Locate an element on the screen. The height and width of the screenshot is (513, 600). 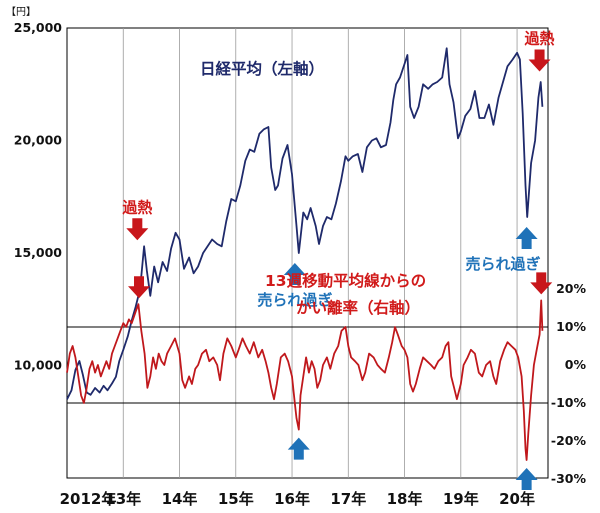
left-axis-unit: 【円】 is located at coordinates (21, 12).